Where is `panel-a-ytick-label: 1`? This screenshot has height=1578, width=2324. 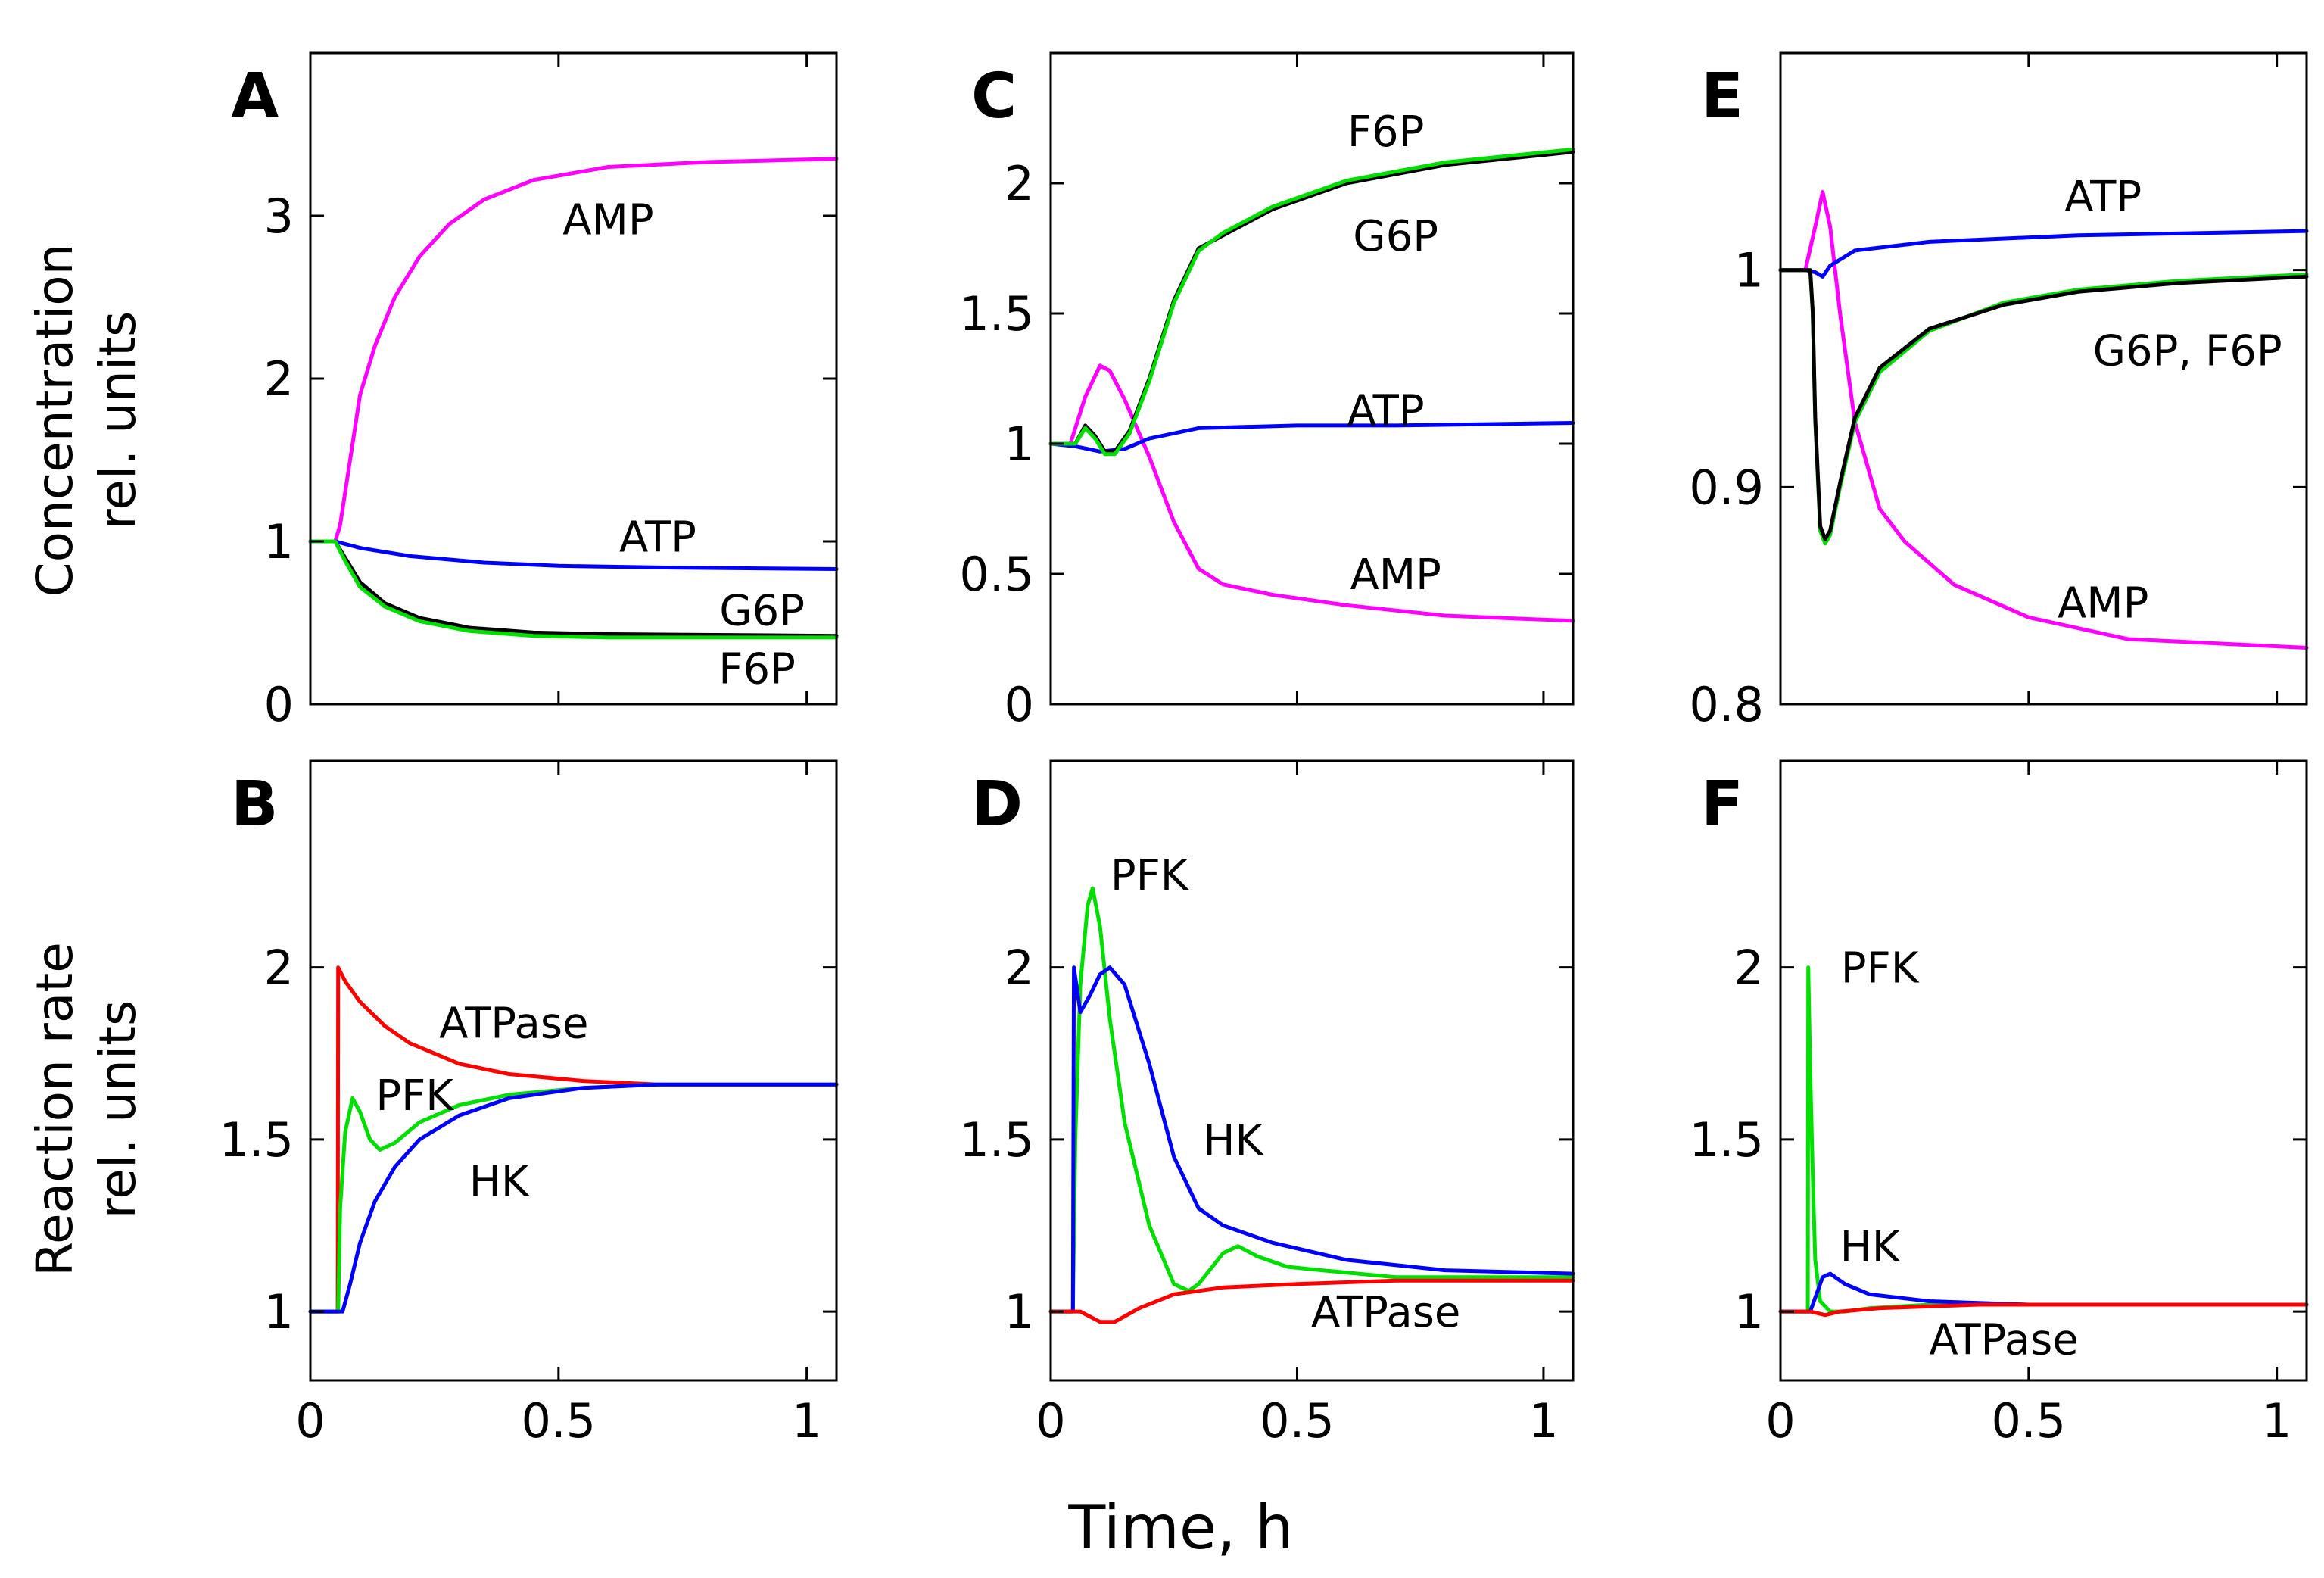 panel-a-ytick-label: 1 is located at coordinates (279, 541).